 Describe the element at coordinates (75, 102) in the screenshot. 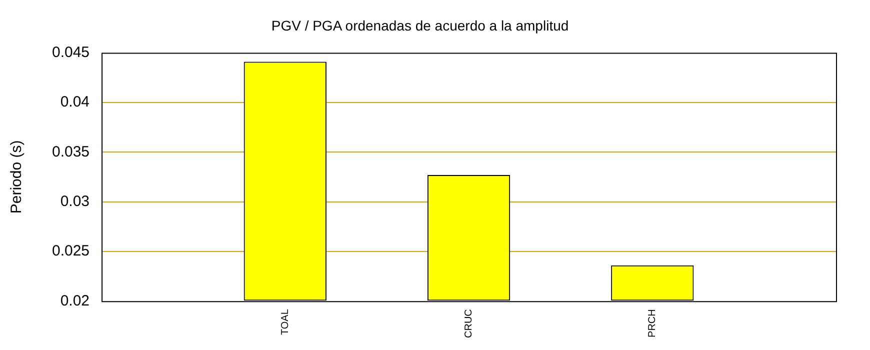

I see `y-tick-label: 0.04` at that location.